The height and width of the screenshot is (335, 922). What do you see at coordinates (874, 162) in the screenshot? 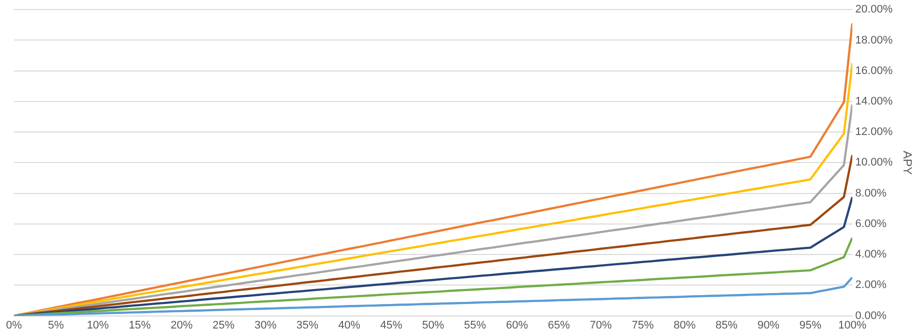
I see `y-tick-label: 10.00%` at bounding box center [874, 162].